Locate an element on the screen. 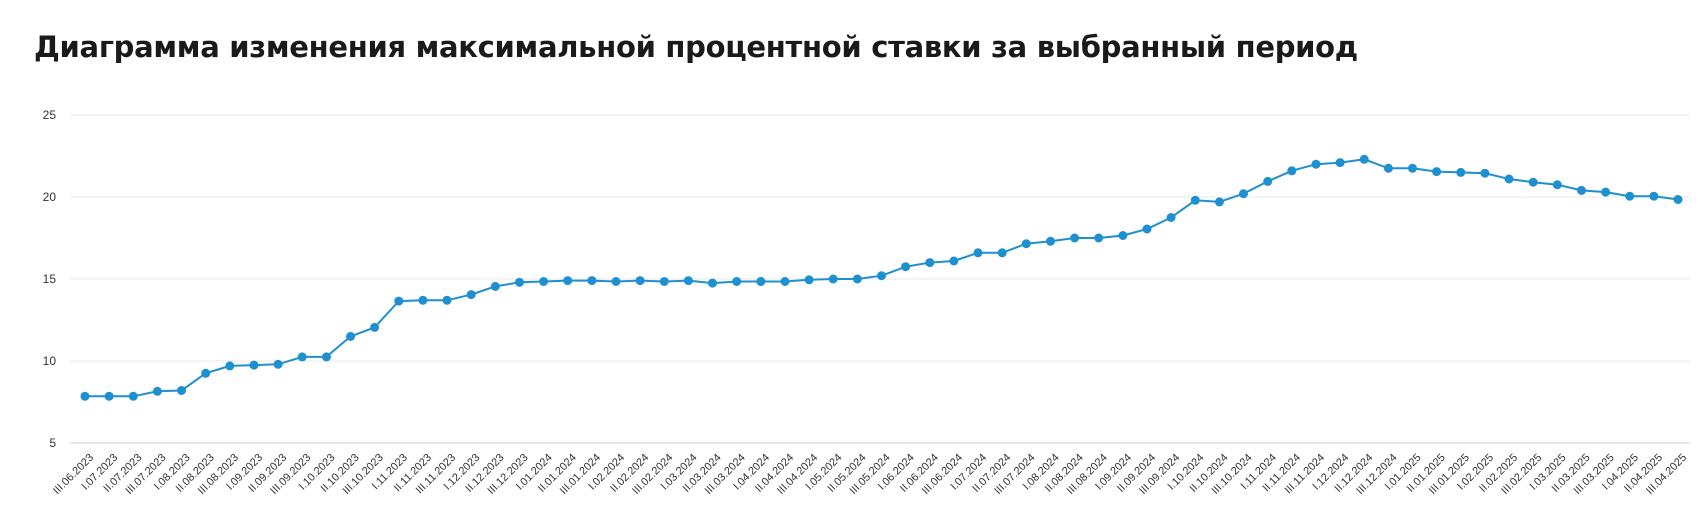 This screenshot has width=1701, height=519. y-tick-label: 25 is located at coordinates (50, 115).